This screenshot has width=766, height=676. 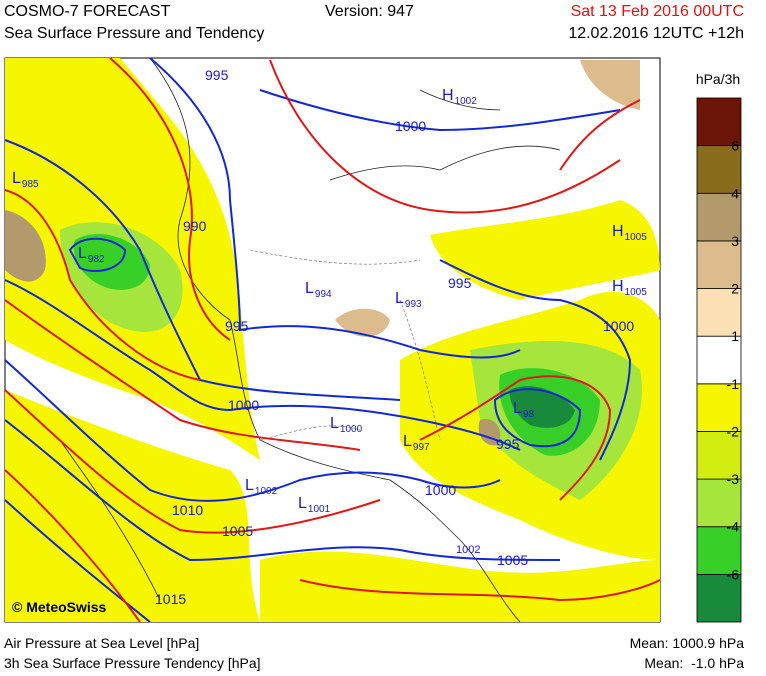 I want to click on model-title: COSMO-7 FORECAST, so click(x=87, y=11).